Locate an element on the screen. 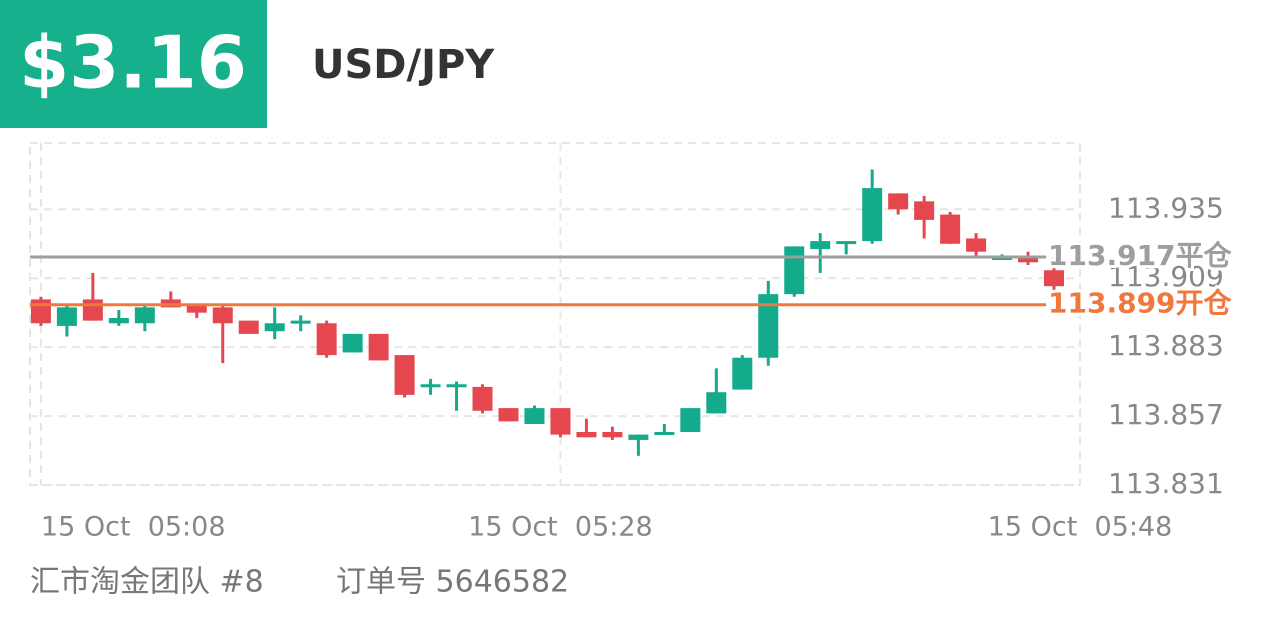 Image resolution: width=1266 pixels, height=633 pixels. price-line-label: 113.917平仓 is located at coordinates (1140, 255).